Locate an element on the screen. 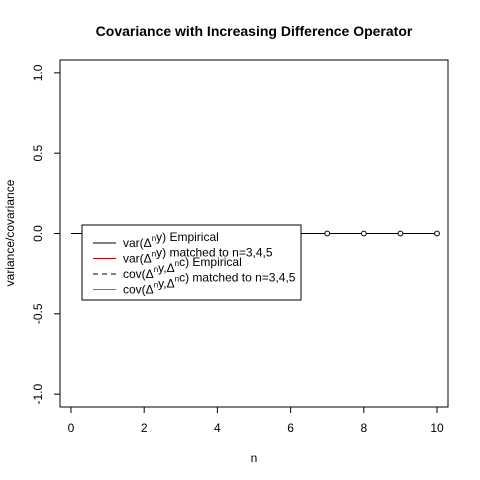 The width and height of the screenshot is (480, 480). y-tick-label: 0.0 is located at coordinates (38, 233).